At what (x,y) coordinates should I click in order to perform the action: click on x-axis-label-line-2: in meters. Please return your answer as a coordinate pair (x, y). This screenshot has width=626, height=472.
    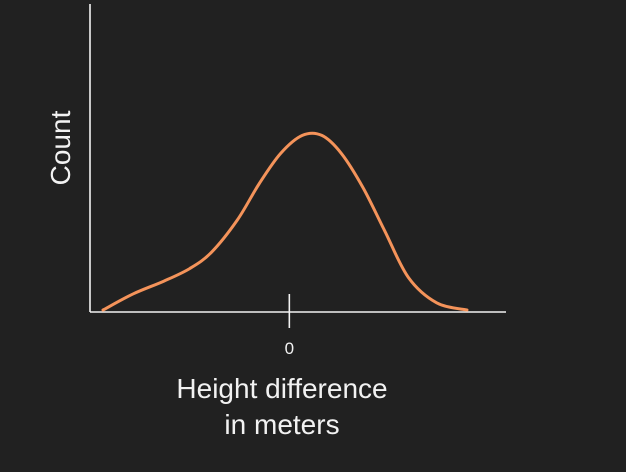
    Looking at the image, I should click on (281, 424).